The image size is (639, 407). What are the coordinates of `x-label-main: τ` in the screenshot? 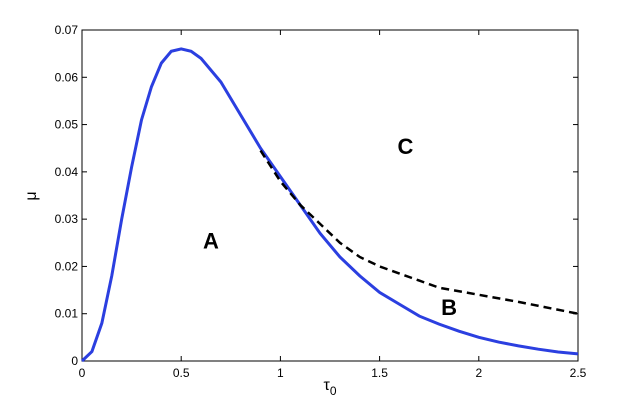 It's located at (326, 385).